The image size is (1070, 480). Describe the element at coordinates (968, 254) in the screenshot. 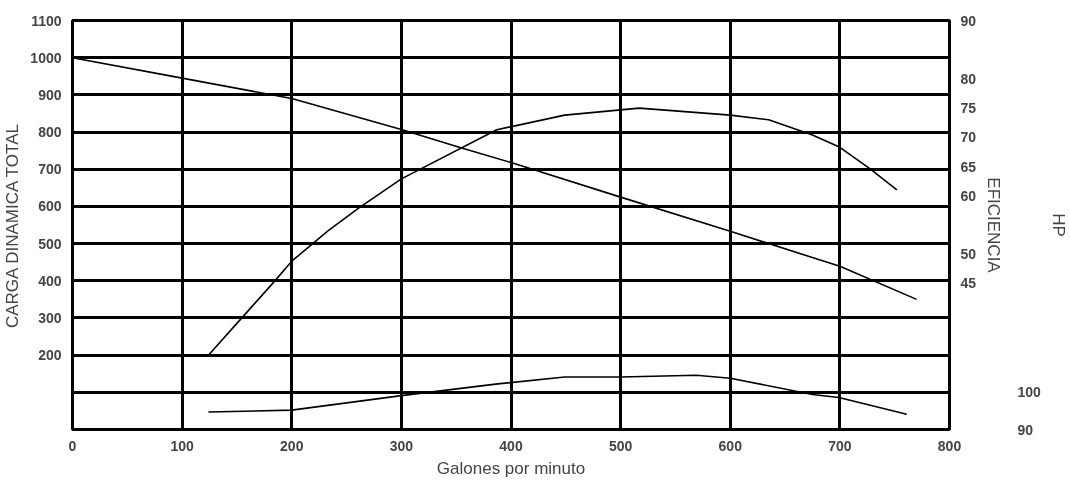

I see `y2-tick-label: 50` at that location.